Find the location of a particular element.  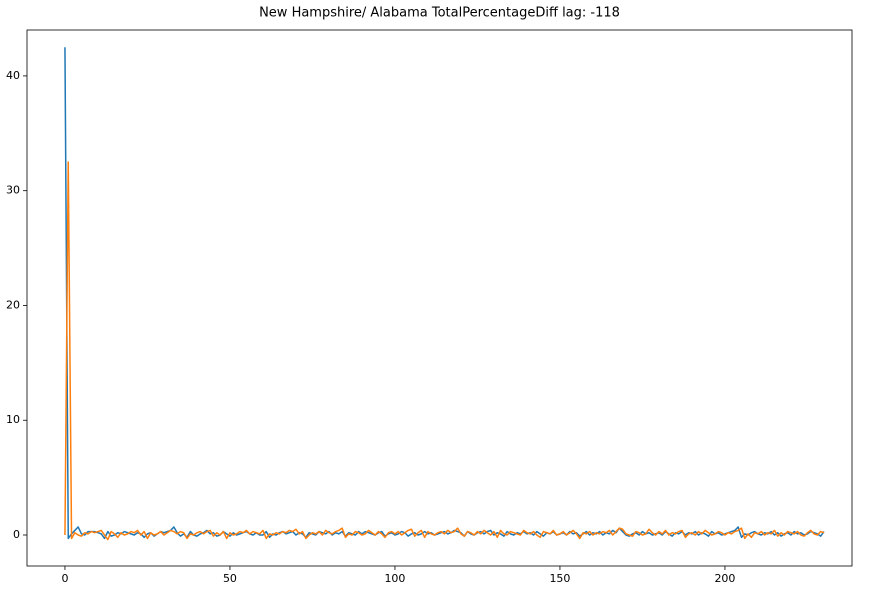

y-tick-label: 0 is located at coordinates (16, 534).